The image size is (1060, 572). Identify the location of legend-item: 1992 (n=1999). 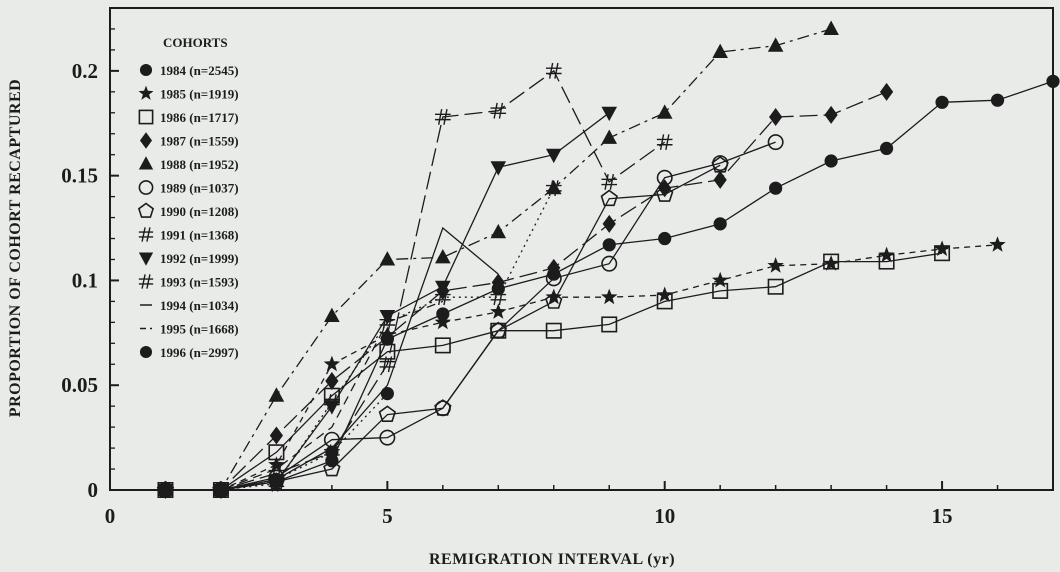
(188, 258).